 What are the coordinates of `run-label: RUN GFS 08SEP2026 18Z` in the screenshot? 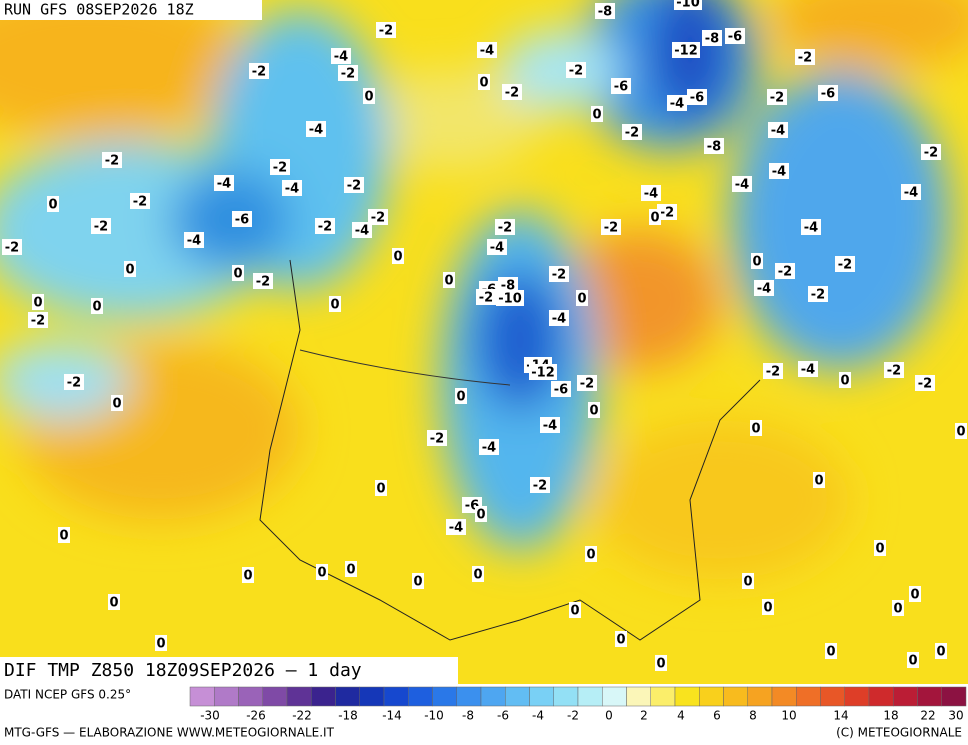 It's located at (99, 10).